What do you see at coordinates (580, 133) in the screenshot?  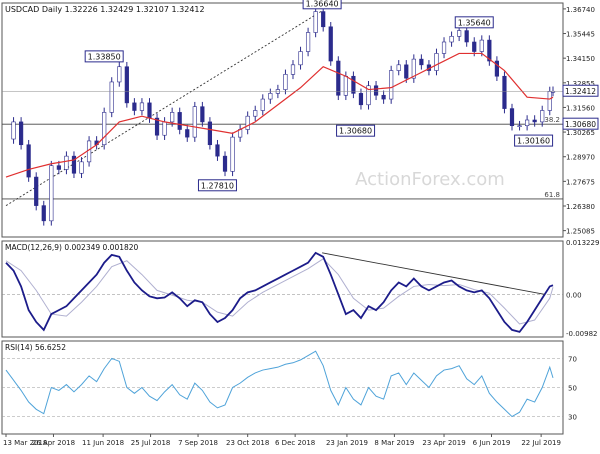 I see `price-y-tick-label: 1.30265` at bounding box center [580, 133].